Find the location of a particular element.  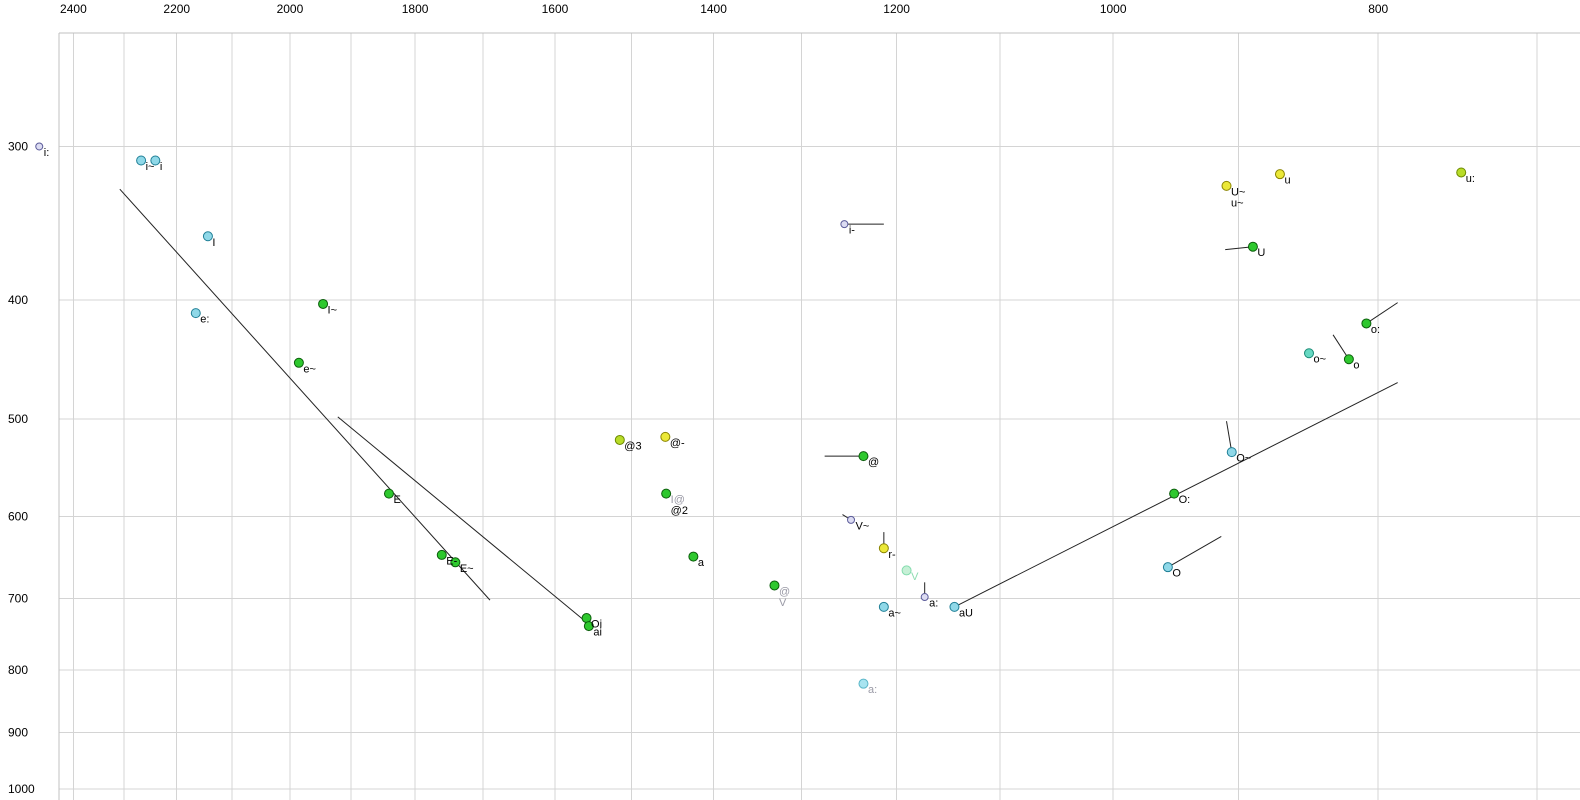

vowel-point-I is located at coordinates (207, 236).